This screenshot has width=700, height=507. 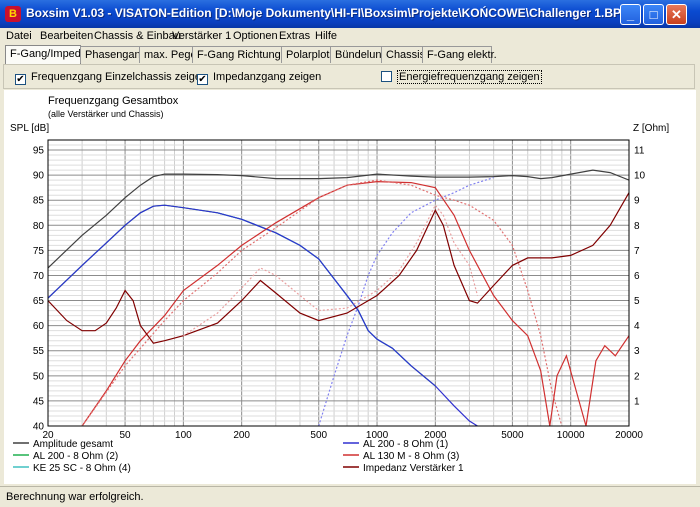 I want to click on checkbox-einzelchassis: ✔ Frequenzgang Einzelchassis zeigen, so click(x=111, y=78).